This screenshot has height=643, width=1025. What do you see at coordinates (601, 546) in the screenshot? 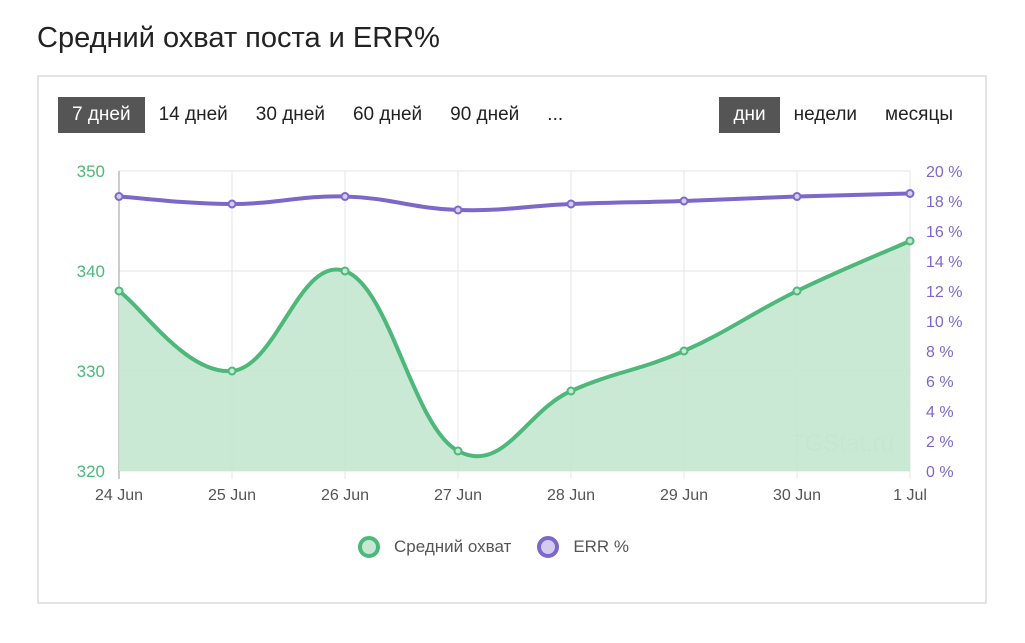
I see `legend-label-err: ERR %` at bounding box center [601, 546].